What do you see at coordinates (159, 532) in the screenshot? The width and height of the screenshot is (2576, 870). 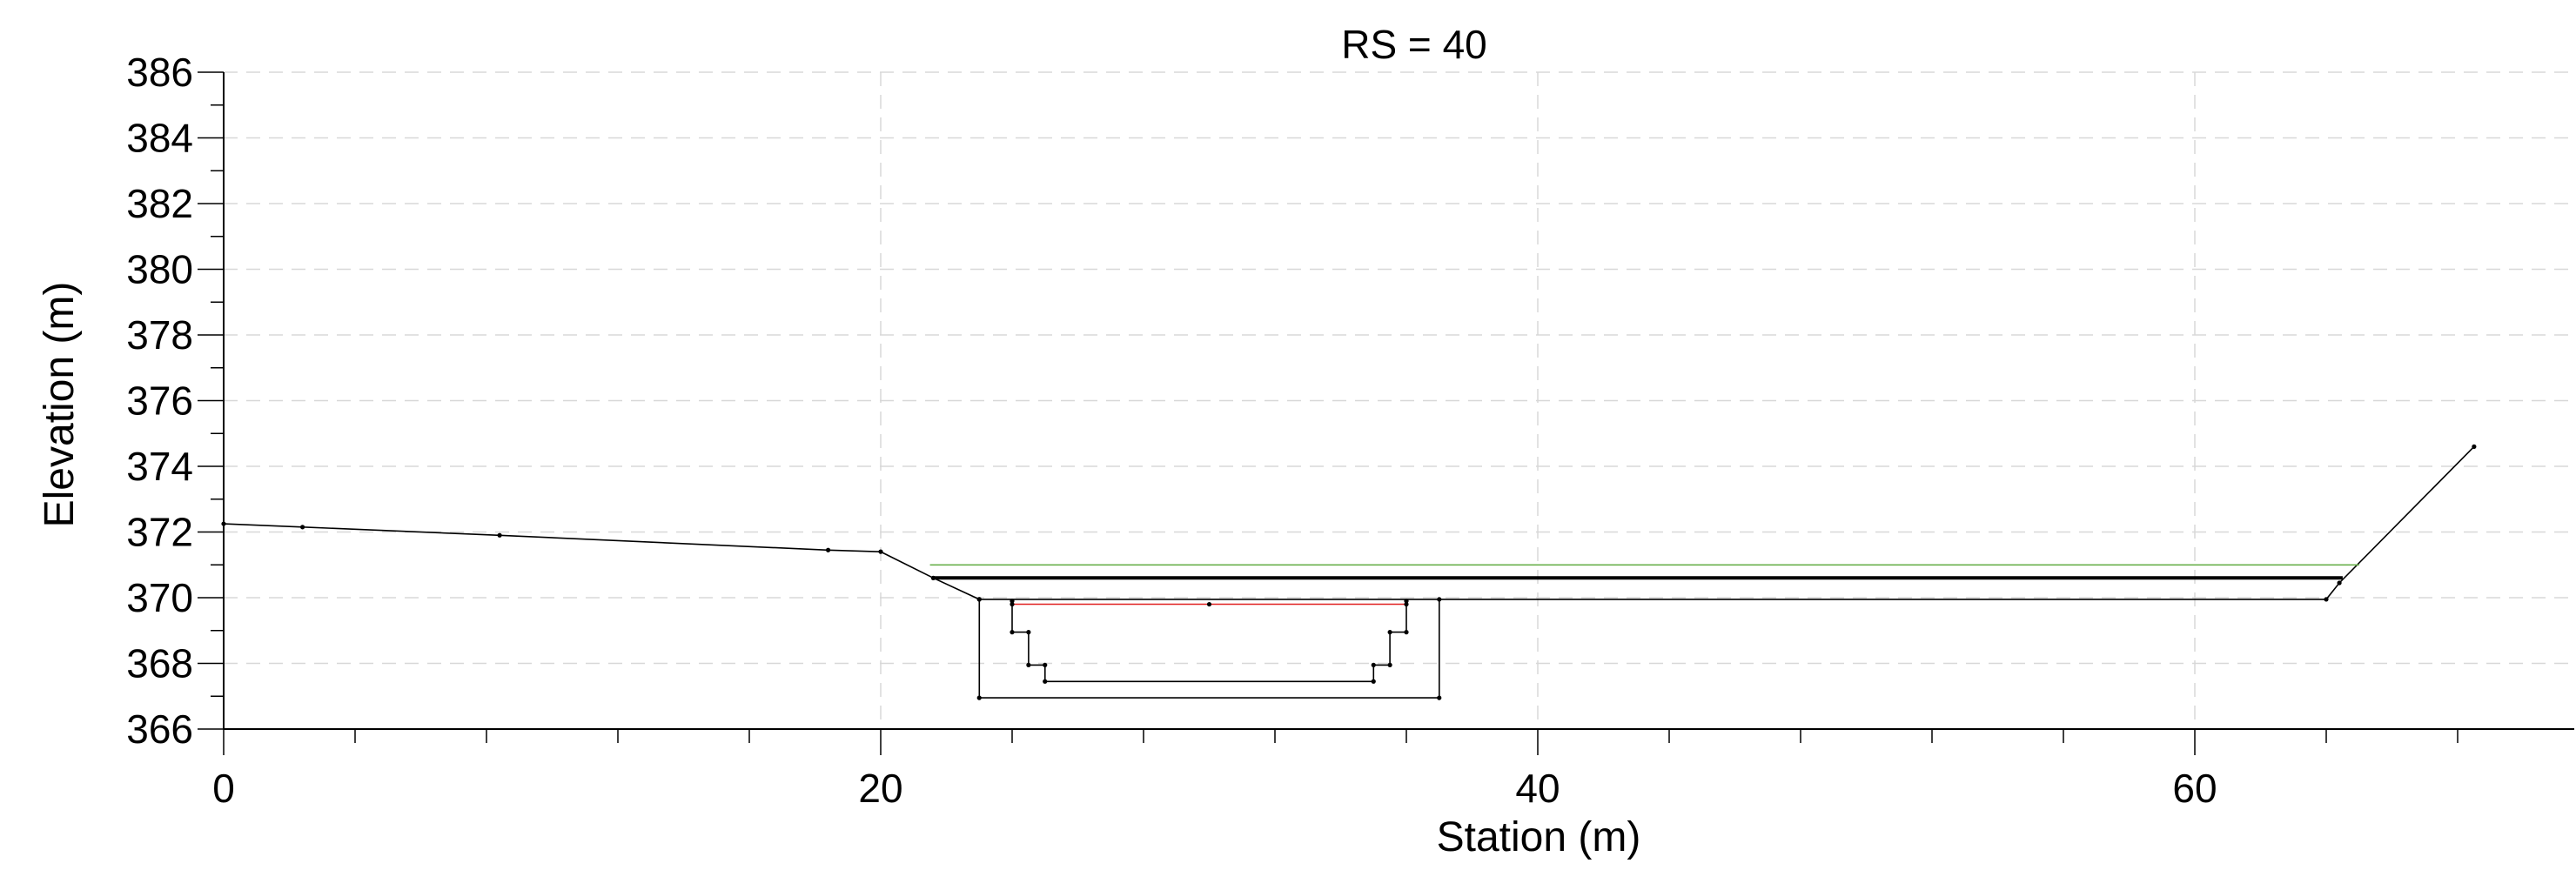 I see `y-tick-label: 372` at bounding box center [159, 532].